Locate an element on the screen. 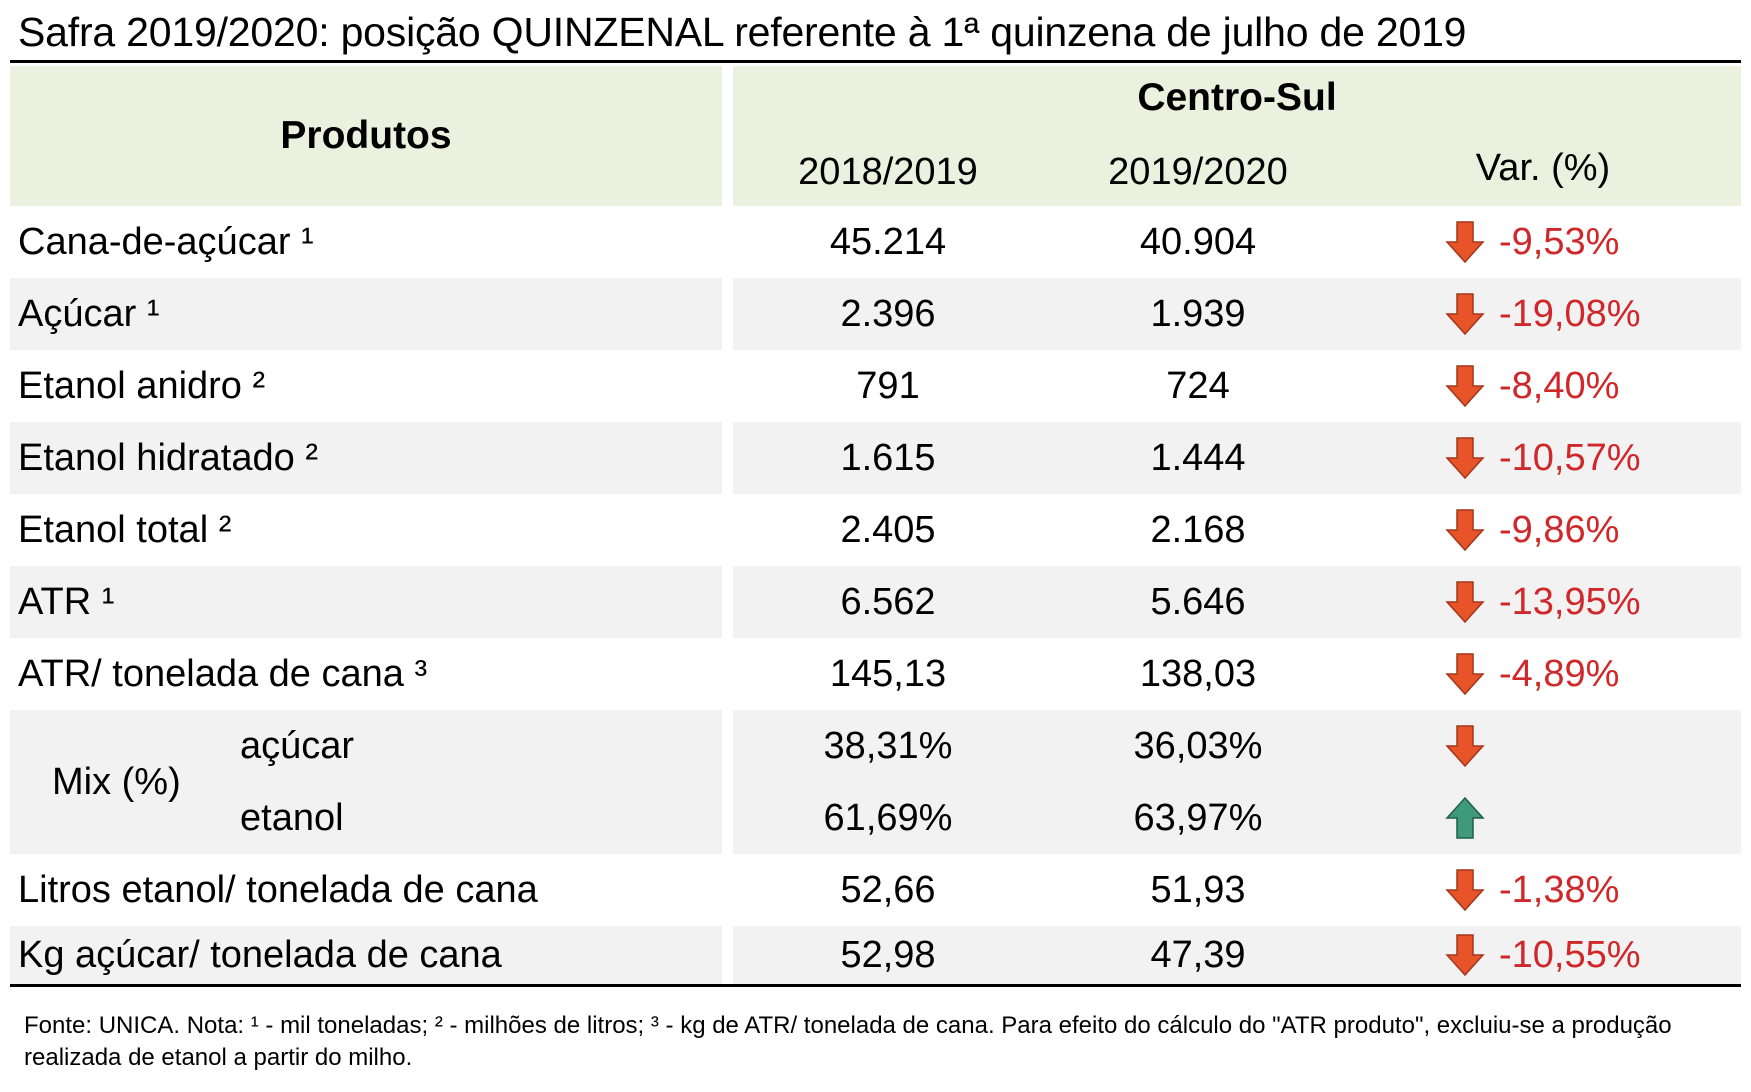 This screenshot has height=1092, width=1751. row-label: ATR/ tonelada de cana ³ is located at coordinates (223, 673).